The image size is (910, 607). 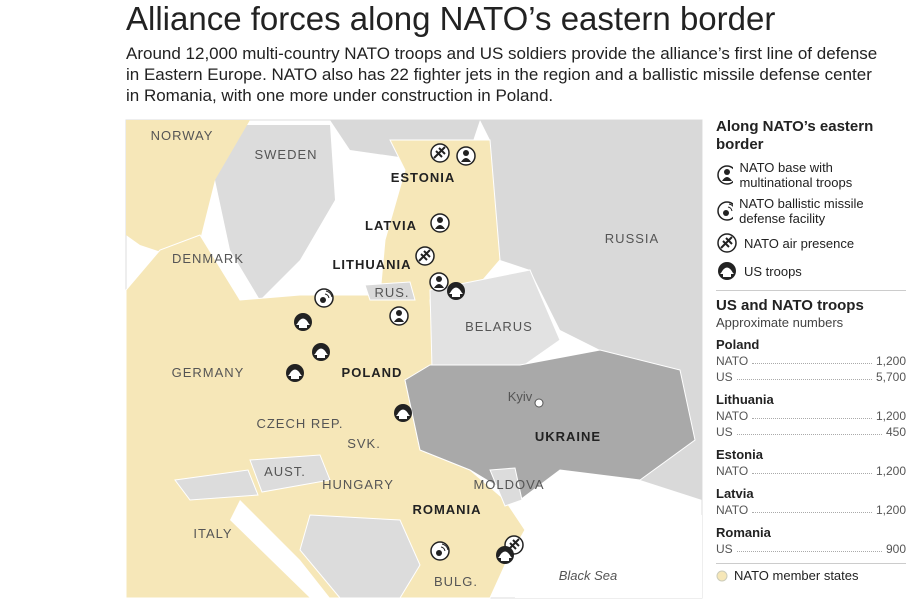 I want to click on legend-item: NATO air presence, so click(x=811, y=243).